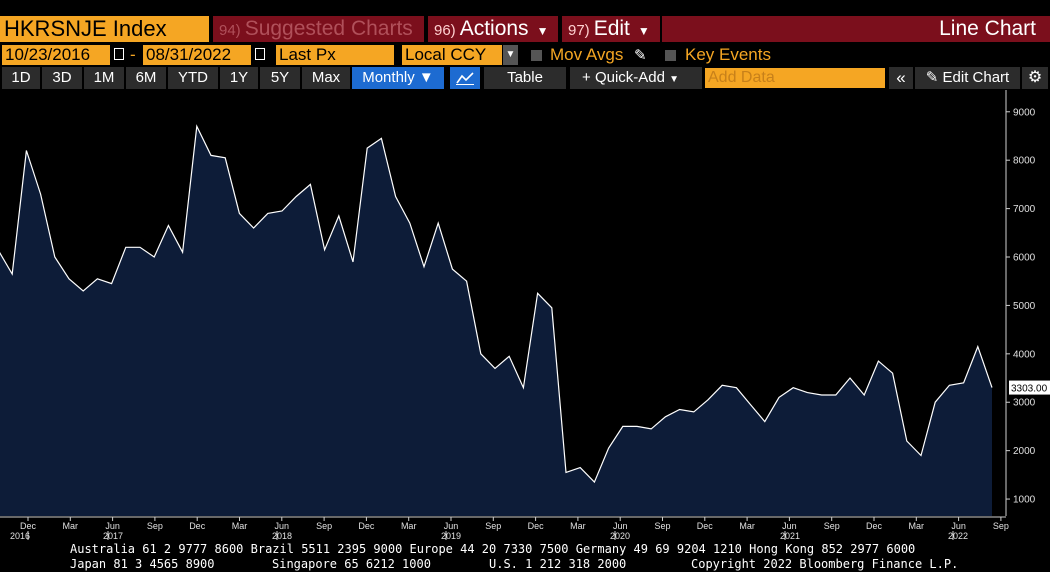 The image size is (1050, 572). What do you see at coordinates (1024, 403) in the screenshot?
I see `y-tick-label: 3000` at bounding box center [1024, 403].